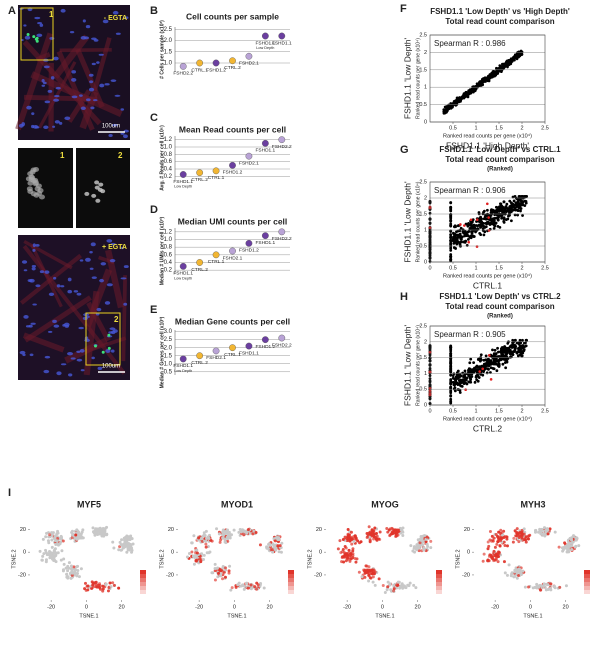 The height and width of the screenshot is (646, 592). What do you see at coordinates (168, 41) in the screenshot?
I see `y-tick-label: 2.0` at bounding box center [168, 41].